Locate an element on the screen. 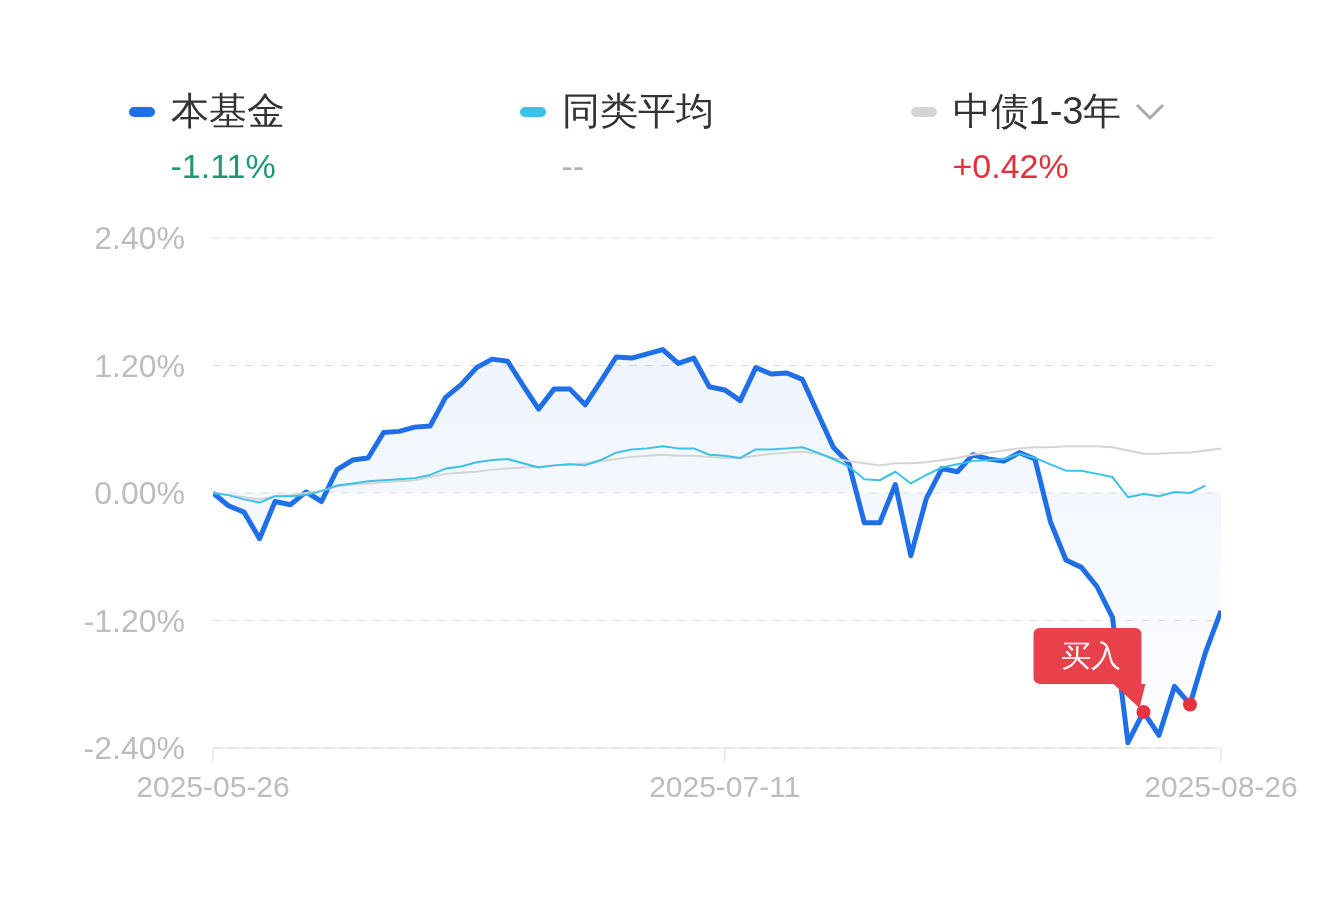  text: +0.42% is located at coordinates (1011, 166).